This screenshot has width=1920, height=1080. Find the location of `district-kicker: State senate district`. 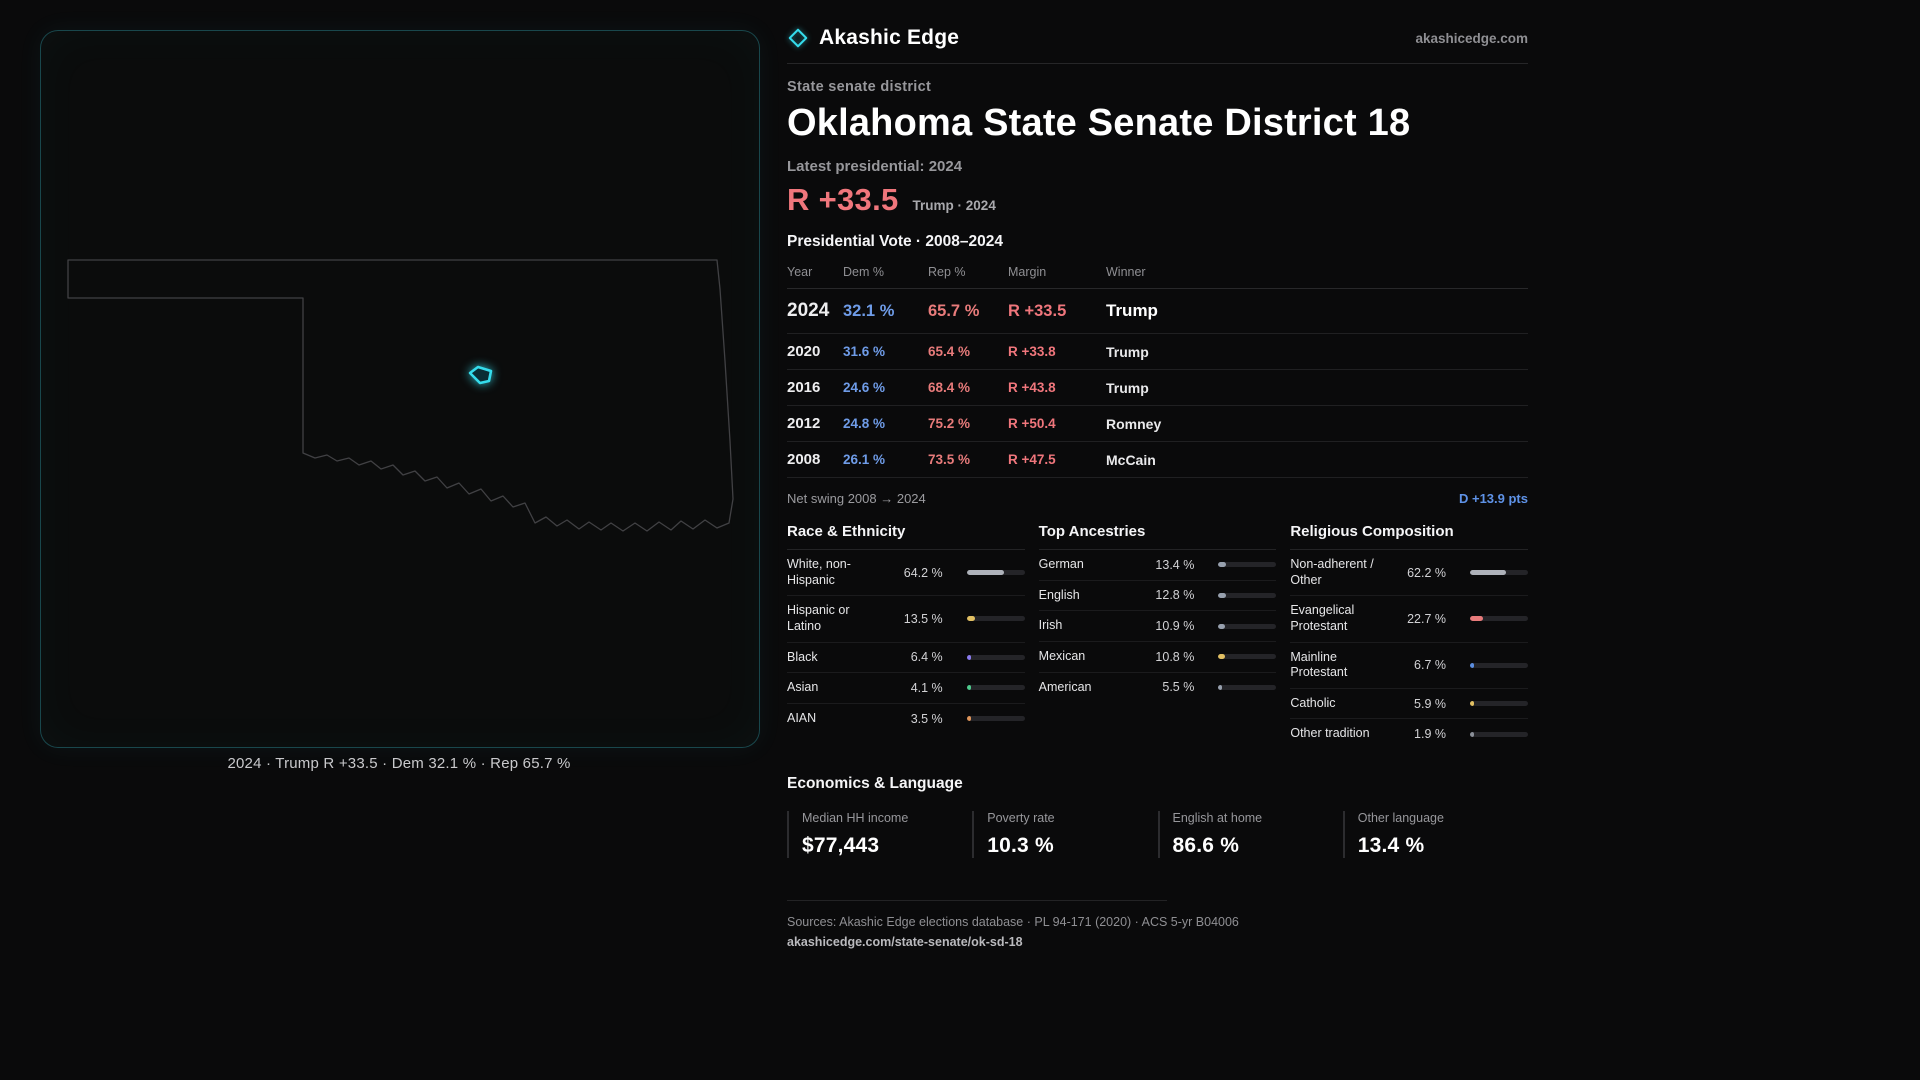

district-kicker: State senate district is located at coordinates (859, 87).